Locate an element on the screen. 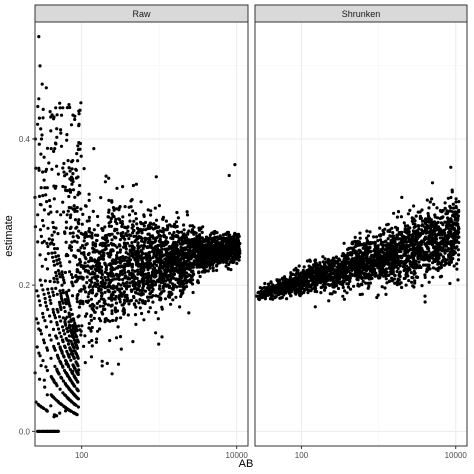  y-tick-label: 0.2 is located at coordinates (25, 285).